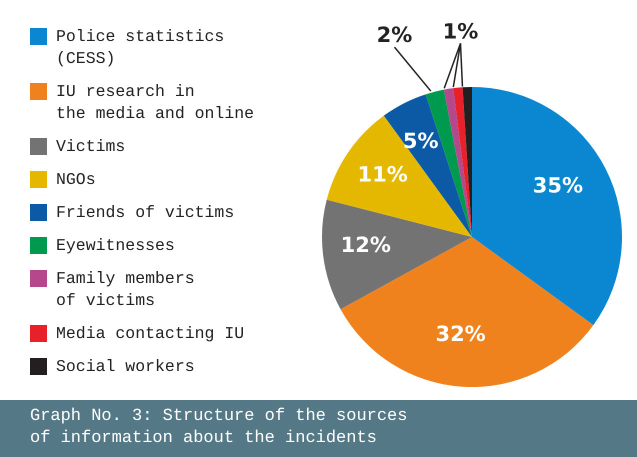 The height and width of the screenshot is (457, 637). I want to click on legend-label: IU research in the media and online, so click(155, 103).